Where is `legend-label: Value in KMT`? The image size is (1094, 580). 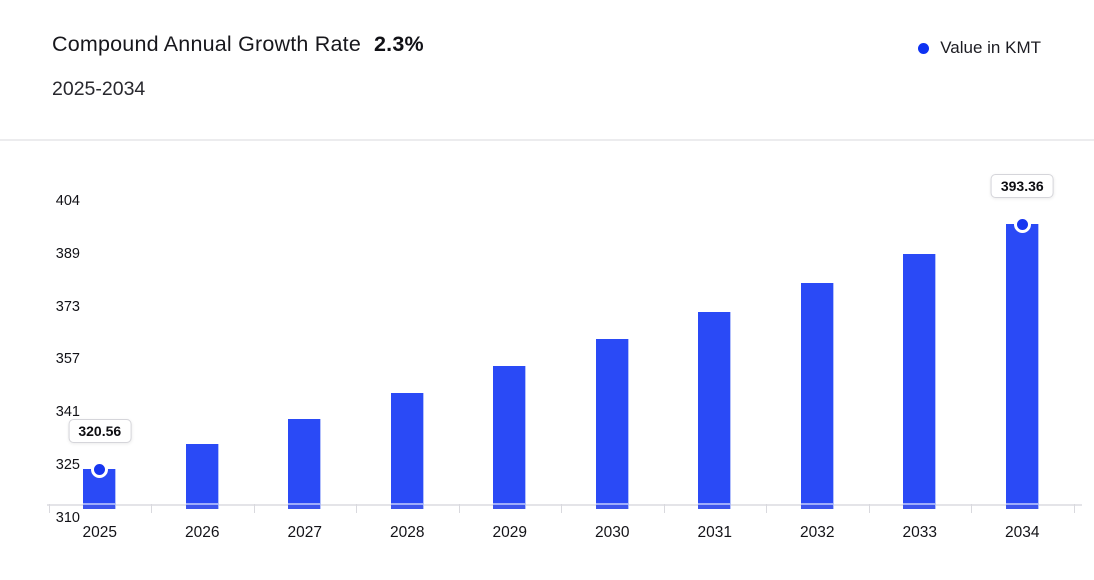
legend-label: Value in KMT is located at coordinates (990, 47).